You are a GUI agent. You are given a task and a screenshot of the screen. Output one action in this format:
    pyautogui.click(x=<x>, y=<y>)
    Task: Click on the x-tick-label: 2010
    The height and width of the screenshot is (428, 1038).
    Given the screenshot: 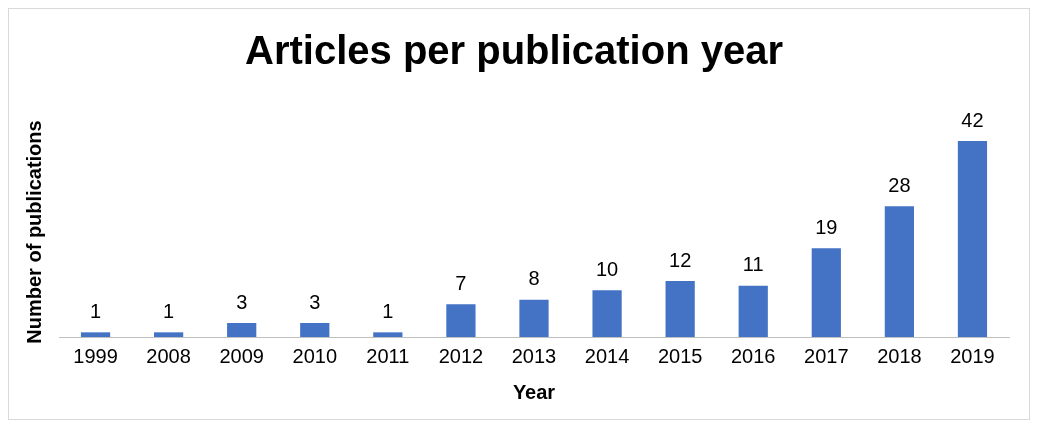 What is the action you would take?
    pyautogui.click(x=315, y=355)
    